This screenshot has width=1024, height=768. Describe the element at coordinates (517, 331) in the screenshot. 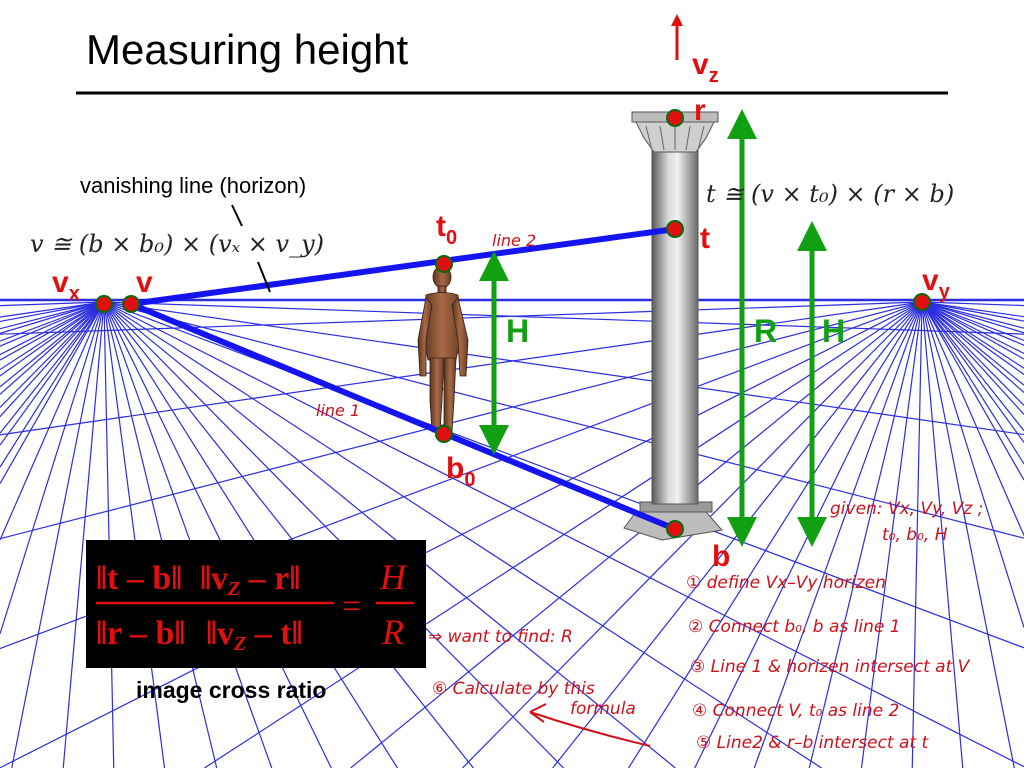

I see `label-H-person: H` at that location.